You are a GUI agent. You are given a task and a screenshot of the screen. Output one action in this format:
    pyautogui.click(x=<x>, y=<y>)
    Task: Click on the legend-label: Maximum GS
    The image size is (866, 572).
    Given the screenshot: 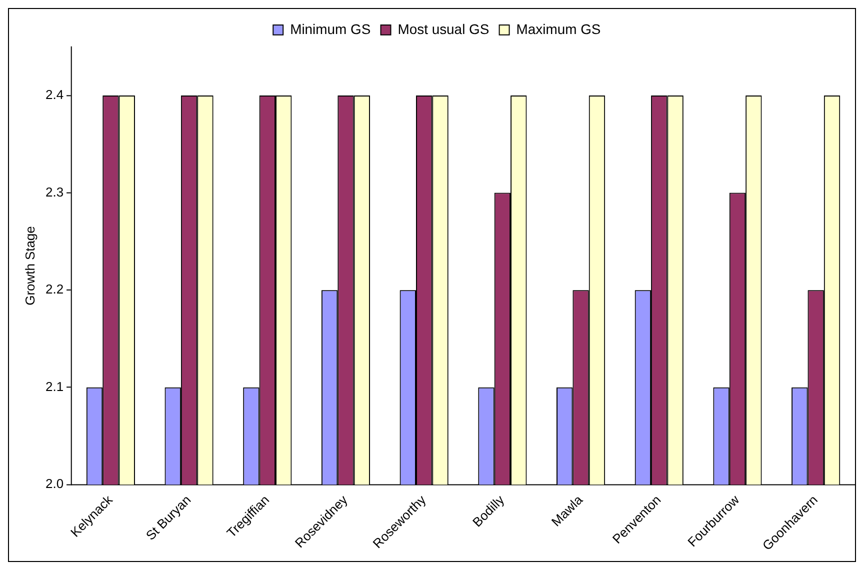 What is the action you would take?
    pyautogui.click(x=558, y=28)
    